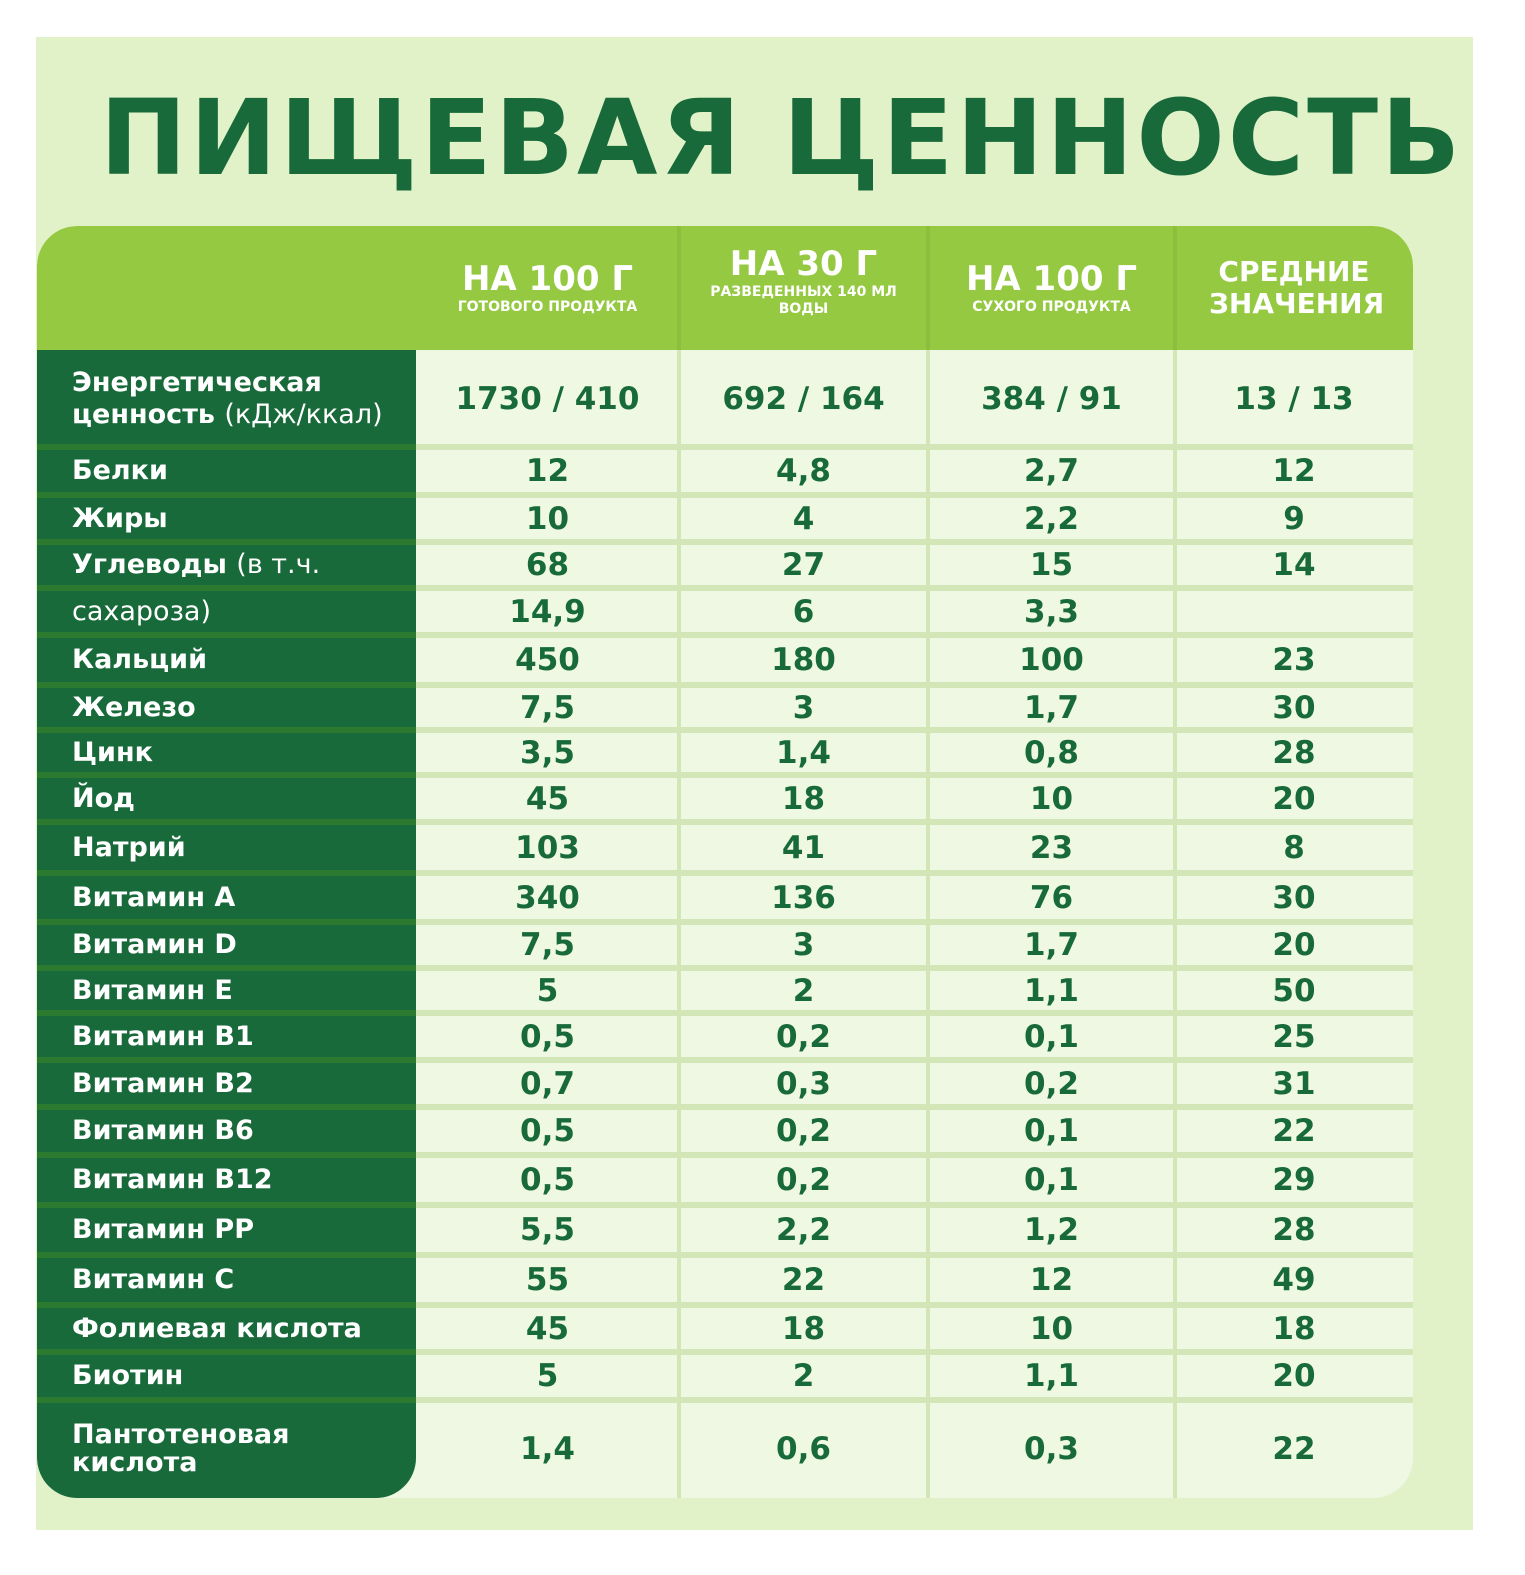 The width and height of the screenshot is (1525, 1575). Describe the element at coordinates (725, 566) in the screenshot. I see `table-row: Углеводы (в т.ч. 68 27 15 14` at that location.